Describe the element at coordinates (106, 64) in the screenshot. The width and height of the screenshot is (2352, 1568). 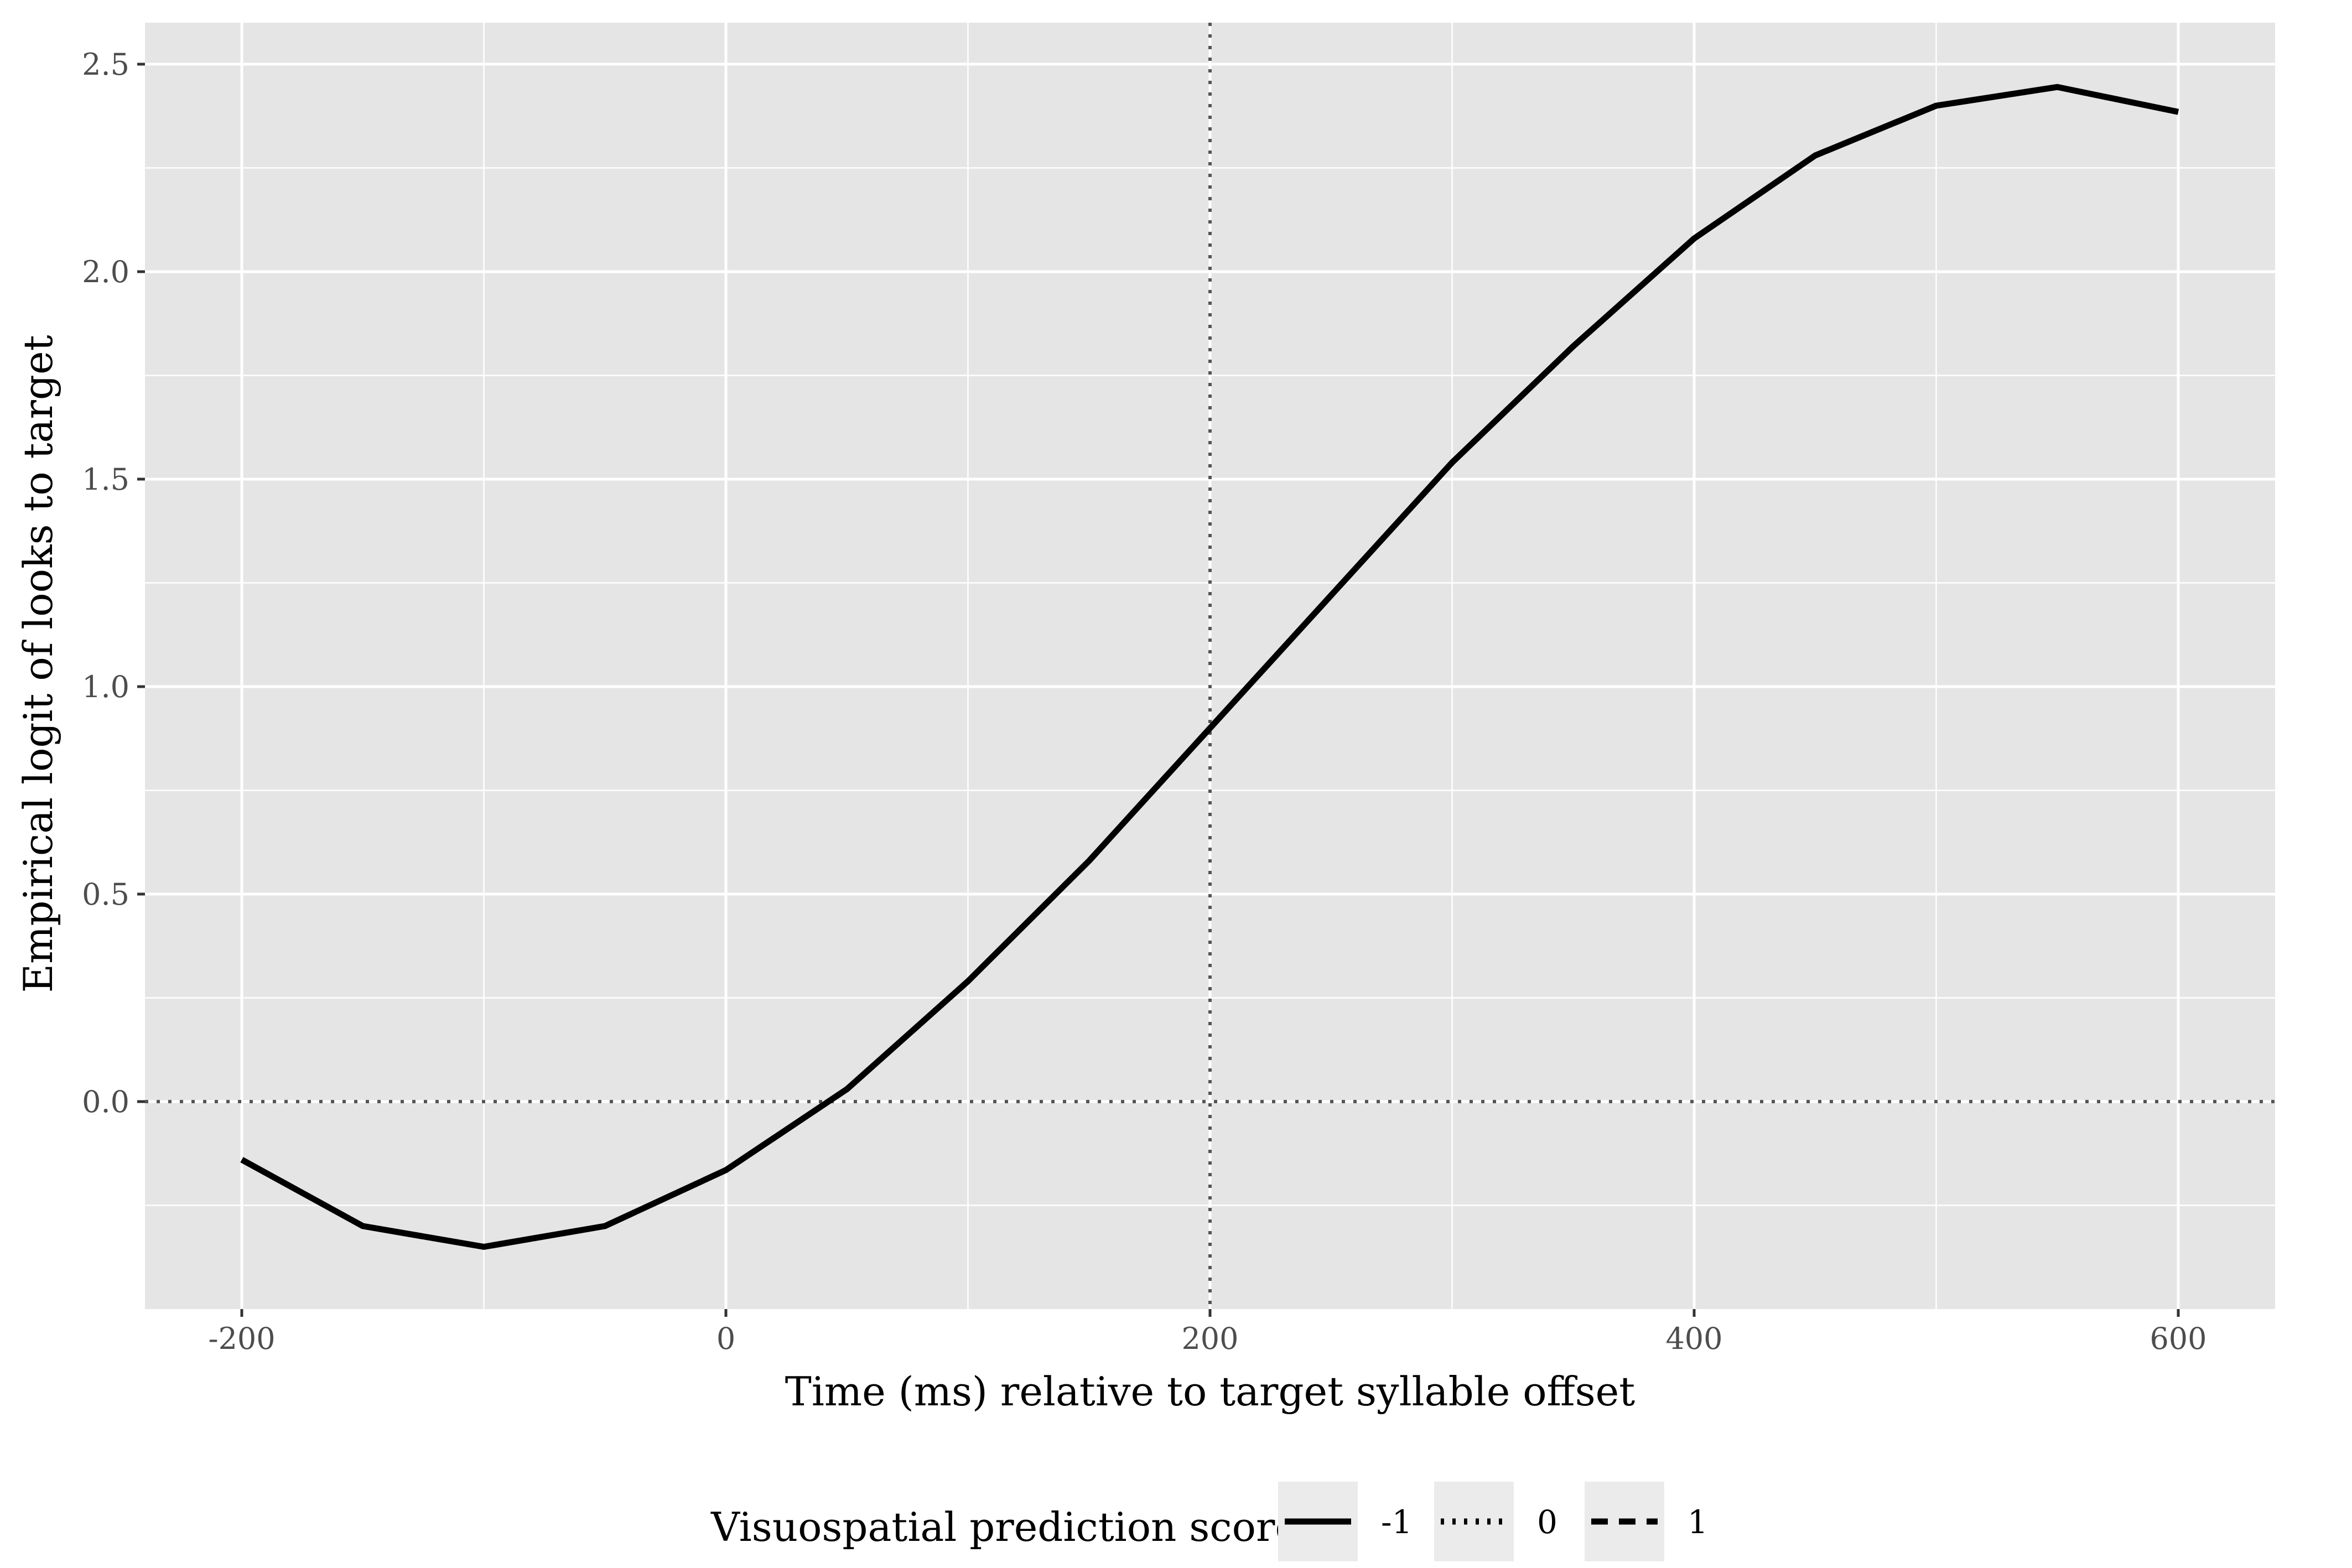
I see `y-tick-label: 2.5` at that location.